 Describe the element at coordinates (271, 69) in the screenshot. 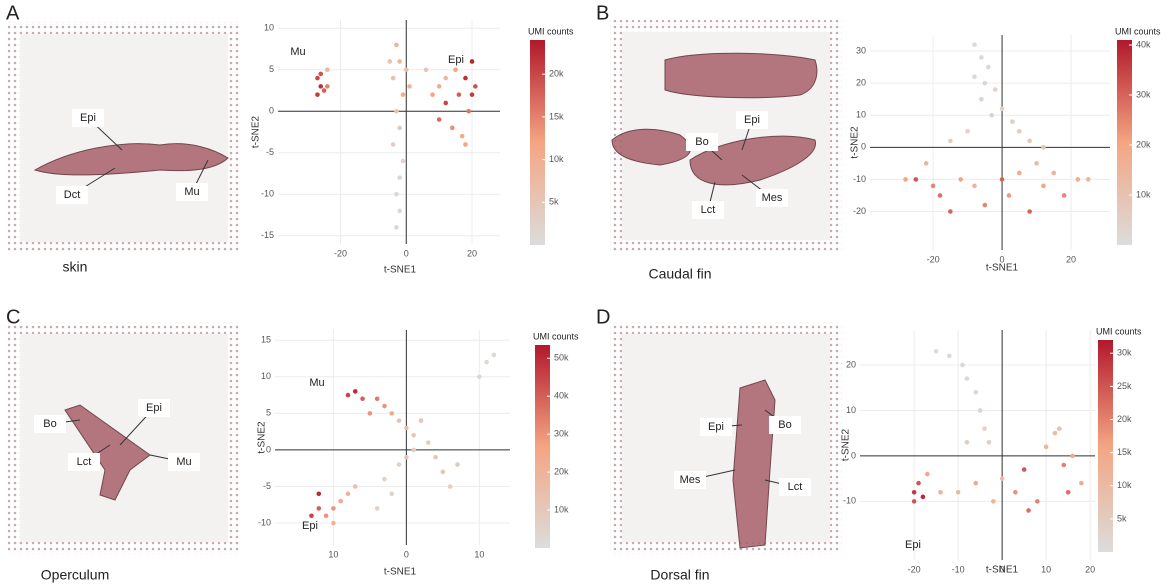

I see `y-tick-label: 5` at that location.